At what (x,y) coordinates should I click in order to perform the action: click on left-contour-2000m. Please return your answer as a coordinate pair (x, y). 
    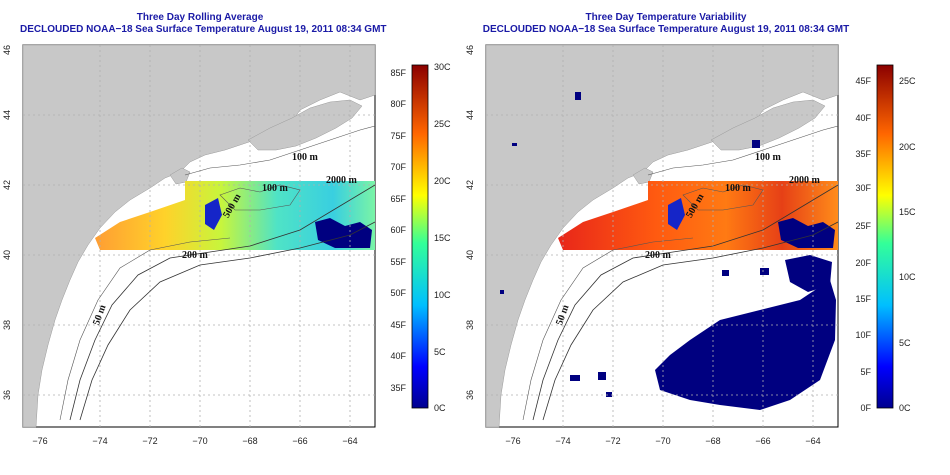
    Looking at the image, I should click on (227, 321).